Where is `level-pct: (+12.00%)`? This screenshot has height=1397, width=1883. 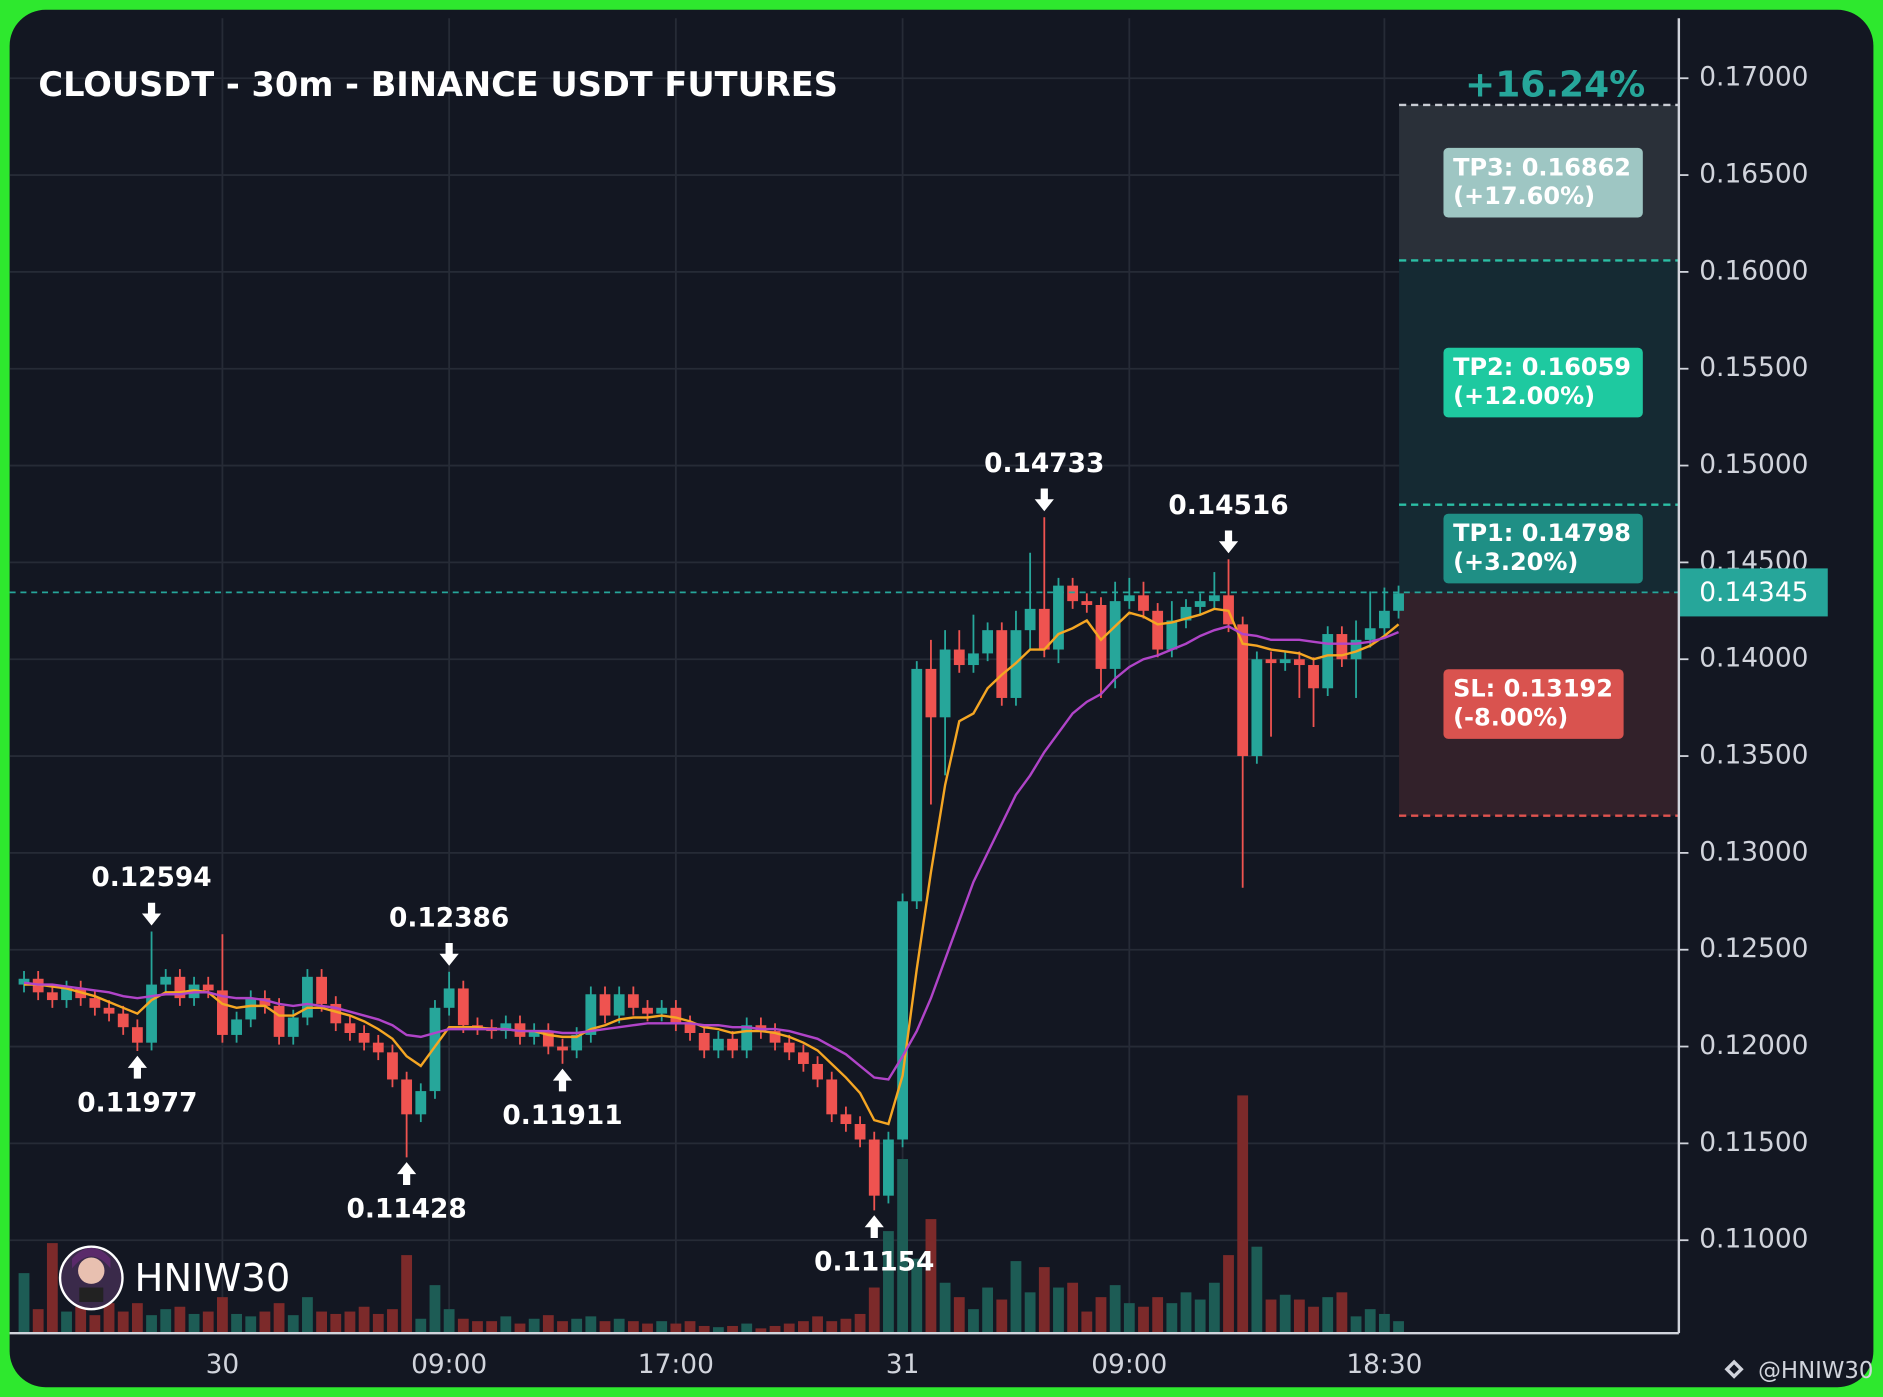 level-pct: (+12.00%) is located at coordinates (1524, 396).